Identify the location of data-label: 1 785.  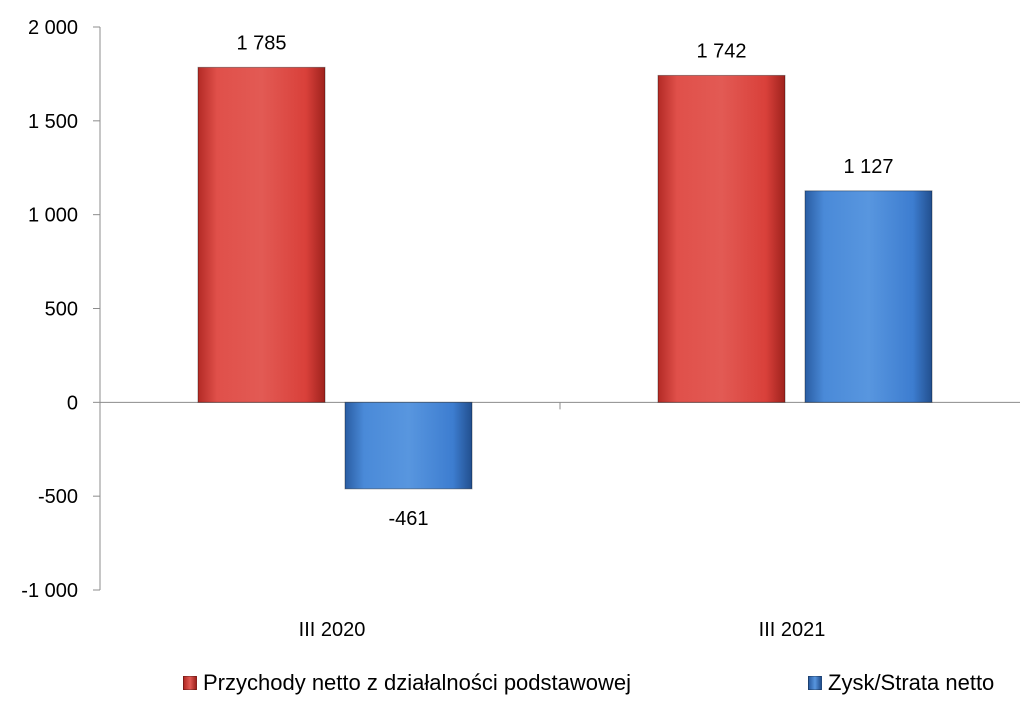
(261, 43).